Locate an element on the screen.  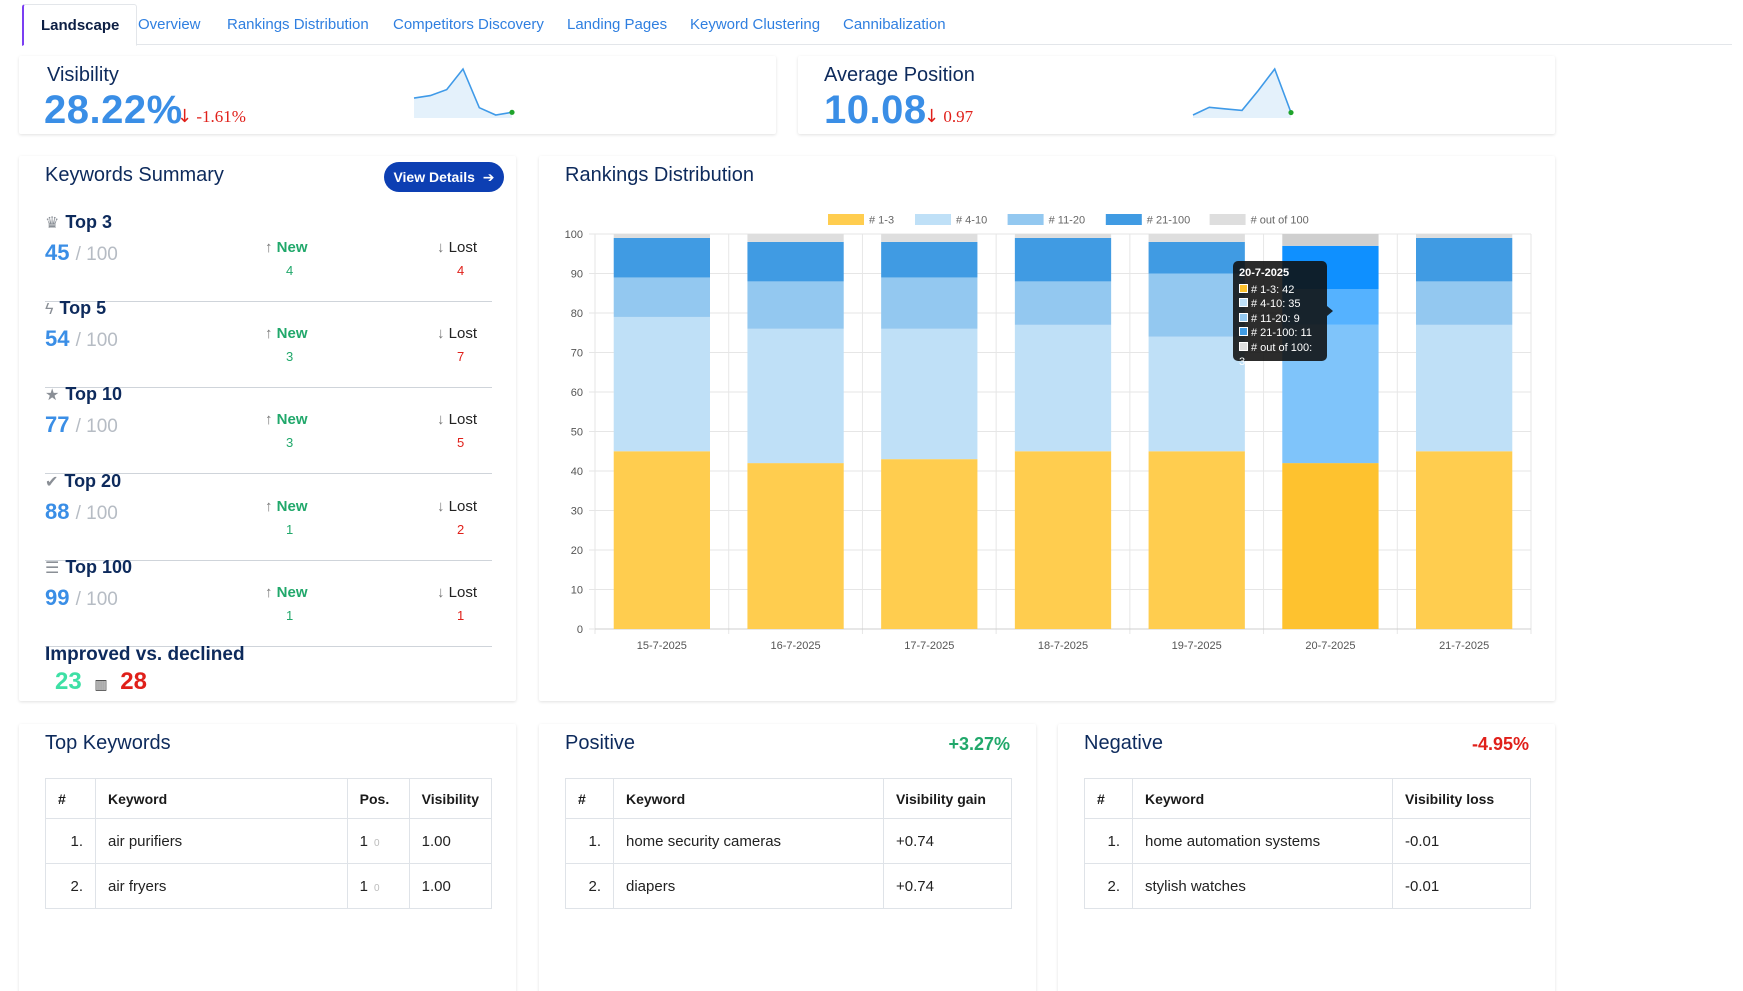
lost-label: ↓ Lost is located at coordinates (457, 333).